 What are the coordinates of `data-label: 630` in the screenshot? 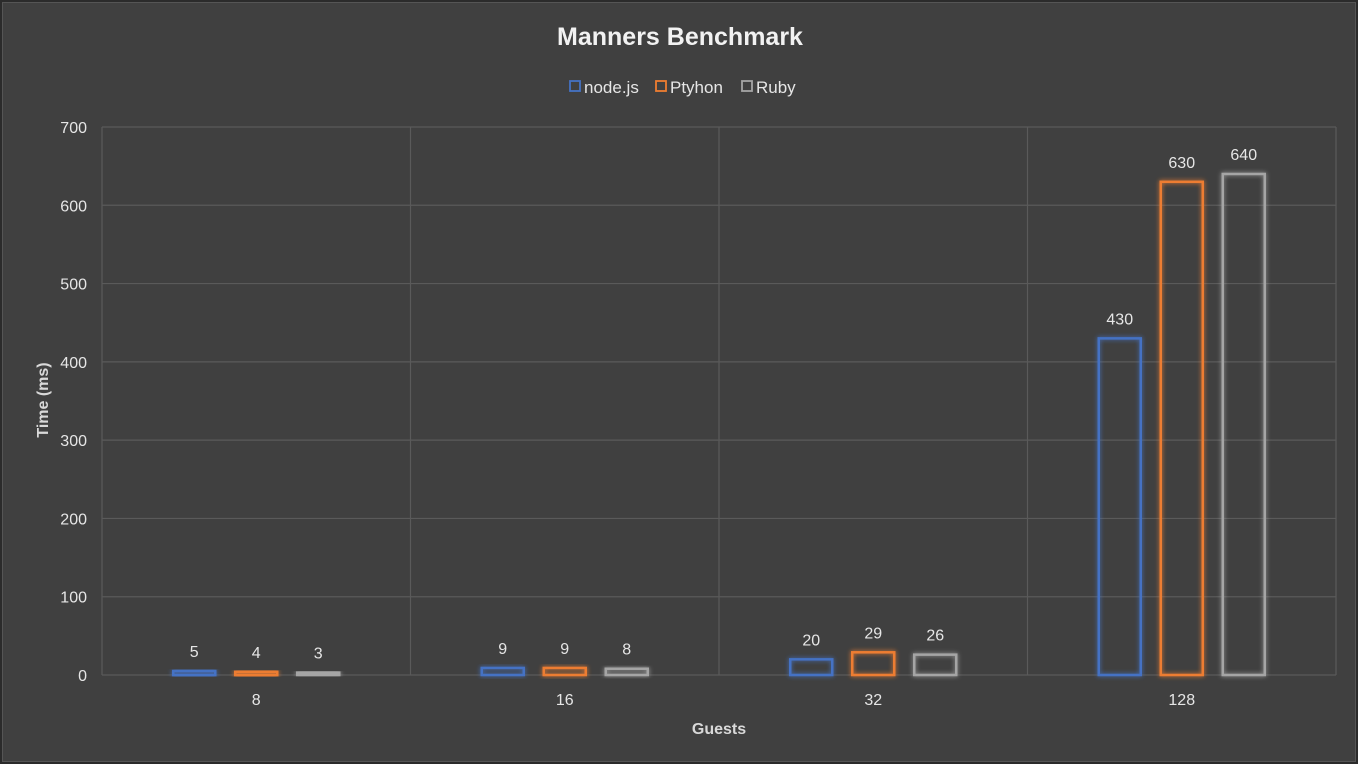 It's located at (1181, 163).